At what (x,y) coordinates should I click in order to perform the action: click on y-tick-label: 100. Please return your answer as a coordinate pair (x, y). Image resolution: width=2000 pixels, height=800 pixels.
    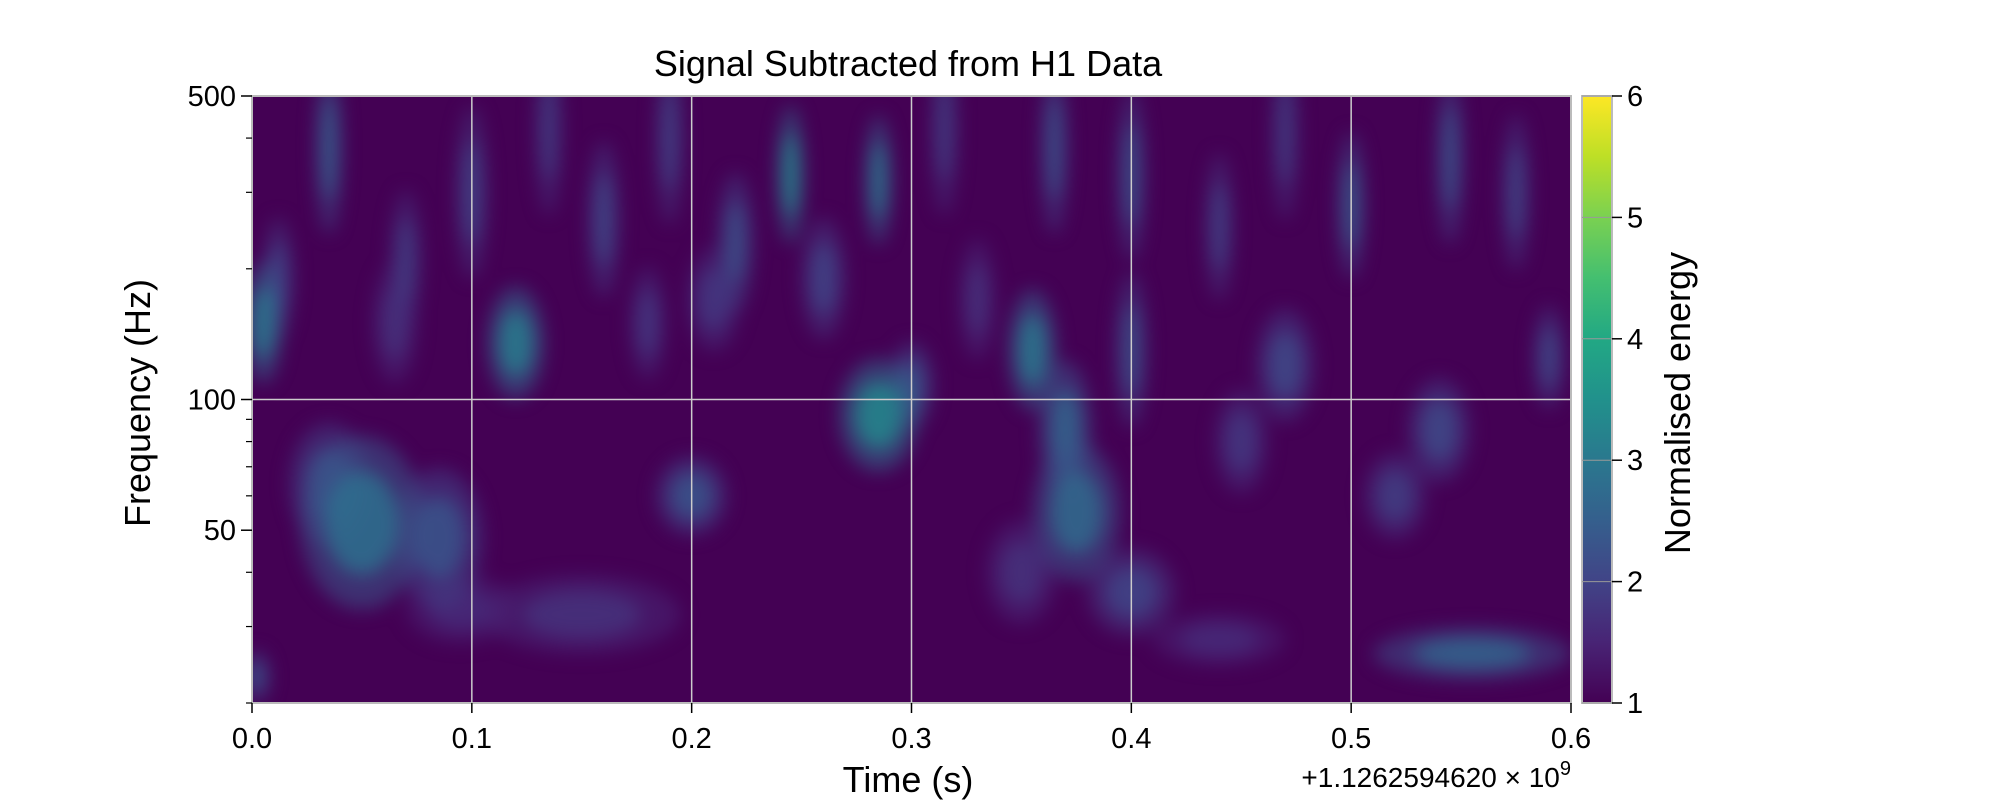
    Looking at the image, I should click on (212, 401).